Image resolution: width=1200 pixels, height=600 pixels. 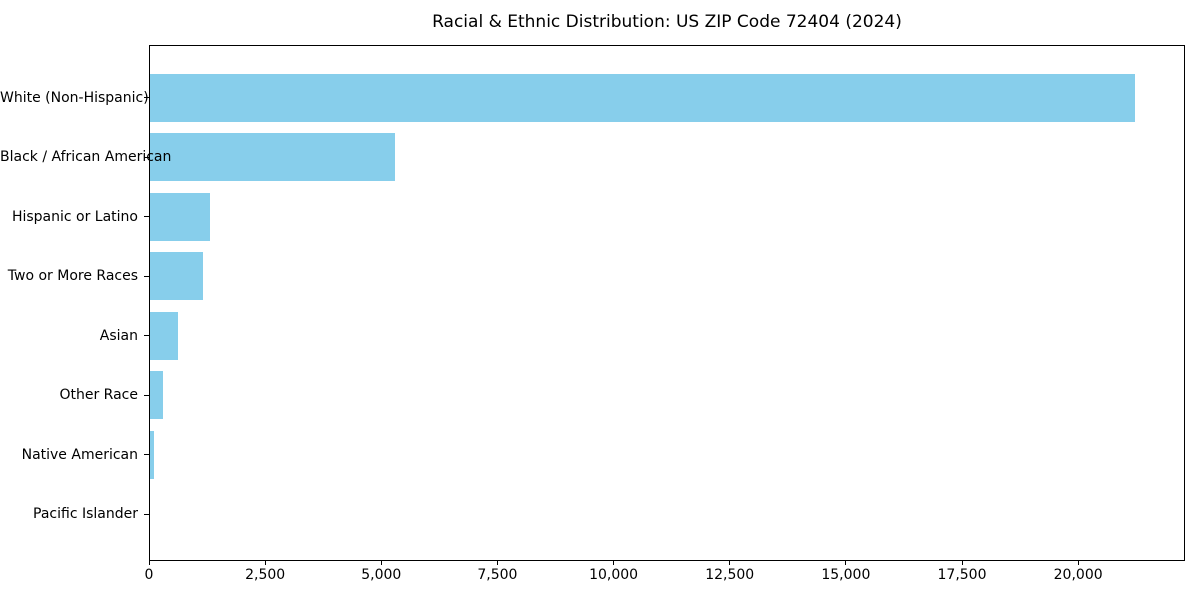 I want to click on y-category-label: Two or More Races, so click(x=72, y=276).